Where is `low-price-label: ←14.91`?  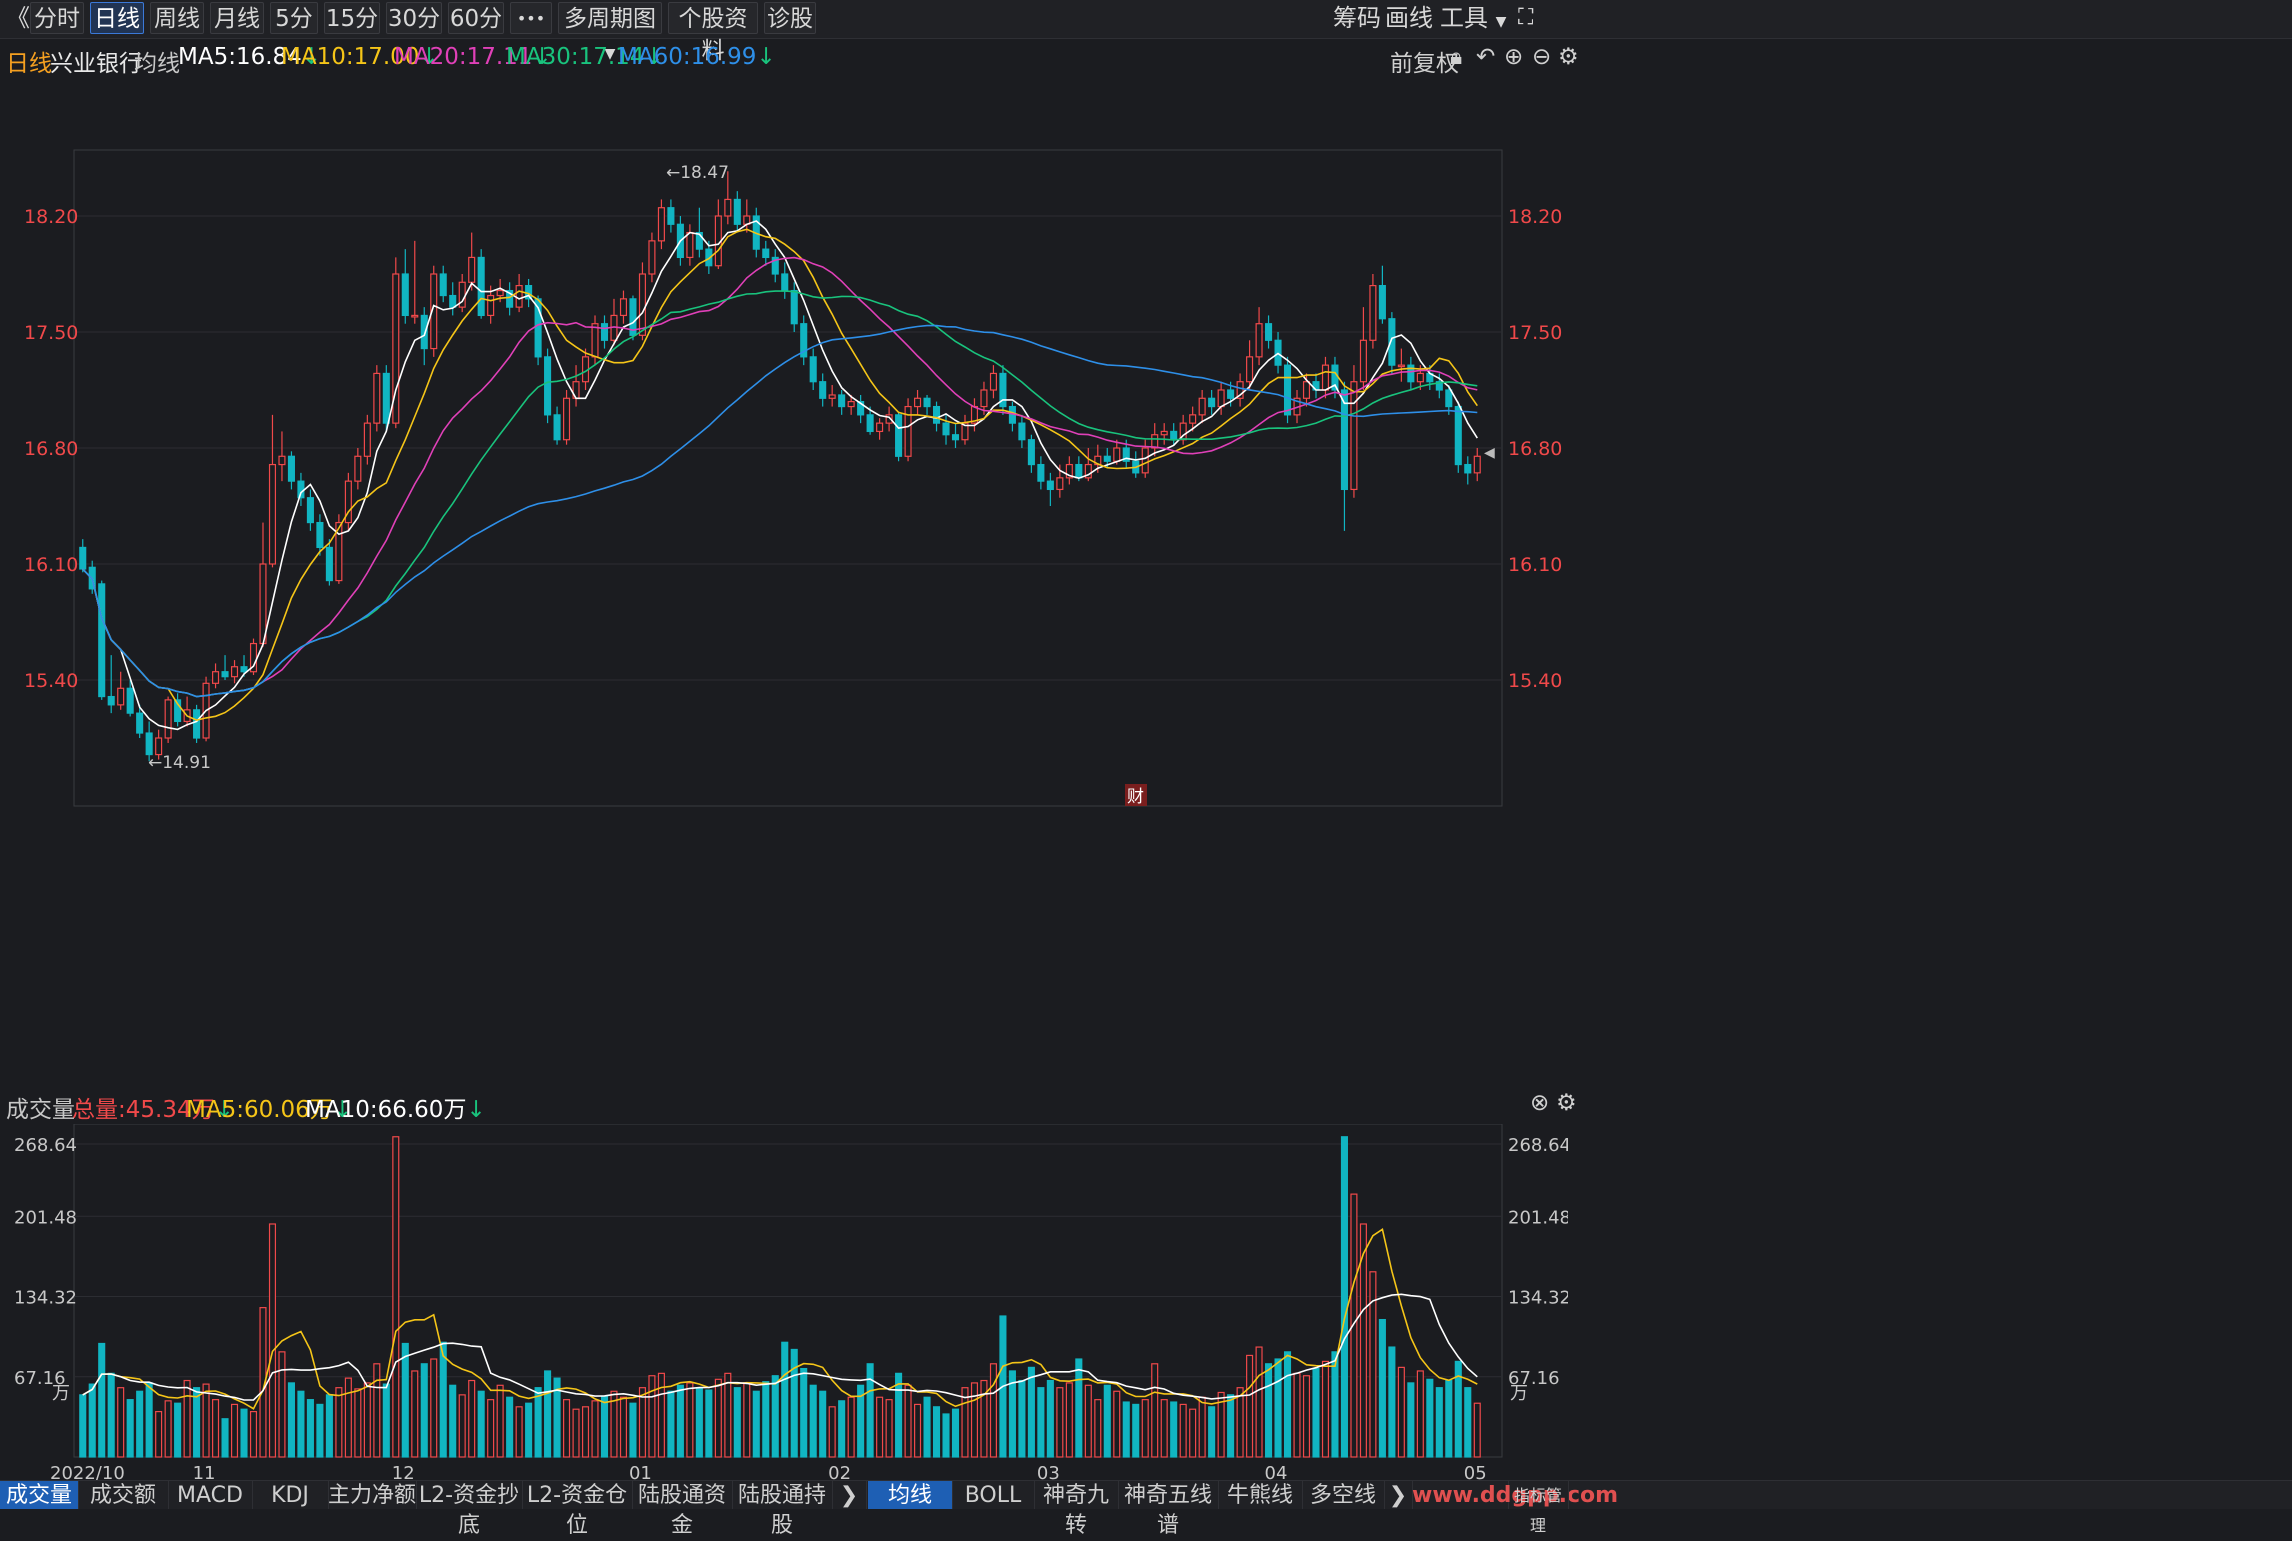 low-price-label: ←14.91 is located at coordinates (179, 763).